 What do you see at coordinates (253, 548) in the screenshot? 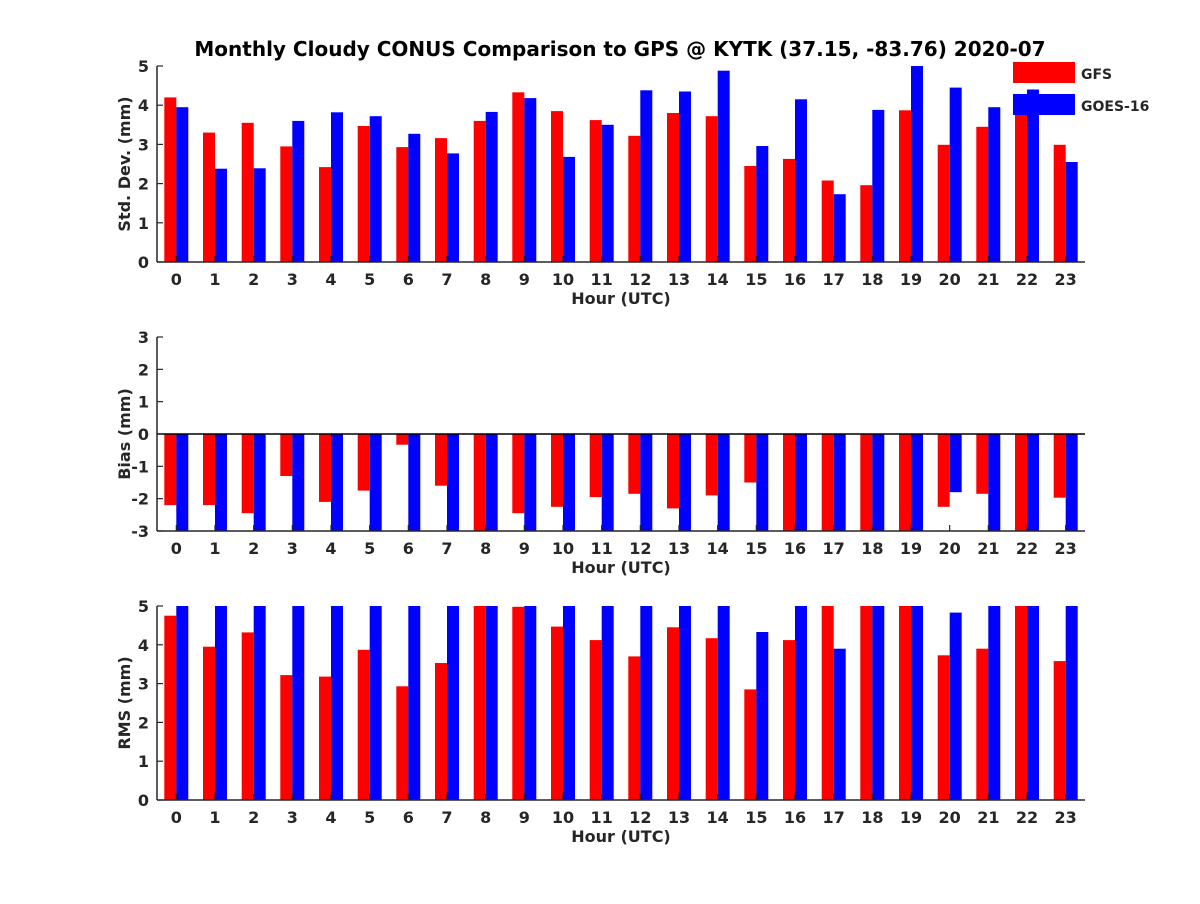
I see `bias-xtick-label: 2` at bounding box center [253, 548].